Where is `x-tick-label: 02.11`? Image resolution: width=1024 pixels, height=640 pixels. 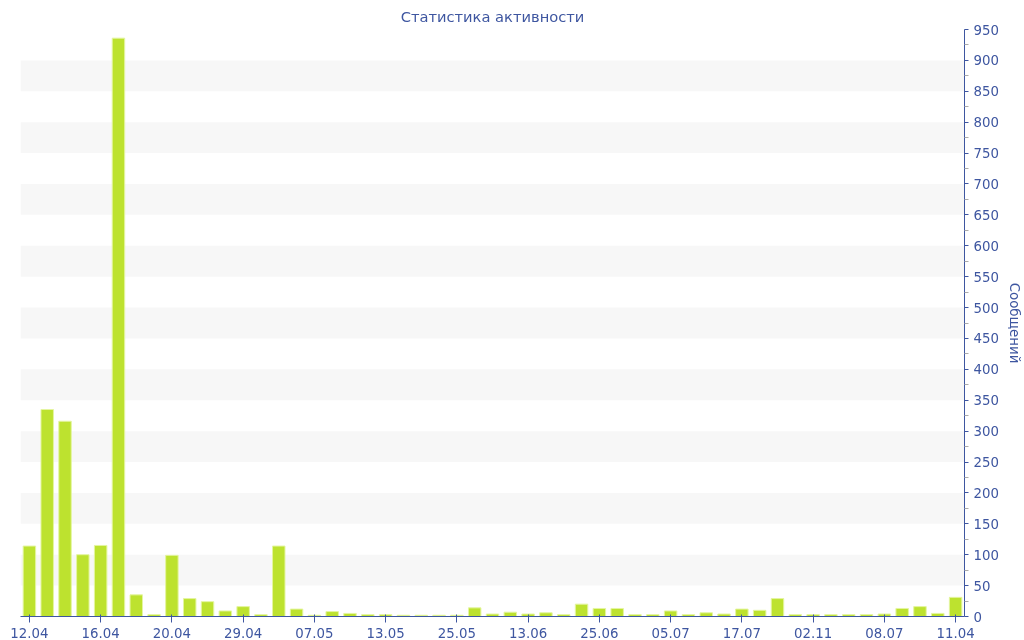 x-tick-label: 02.11 is located at coordinates (813, 632).